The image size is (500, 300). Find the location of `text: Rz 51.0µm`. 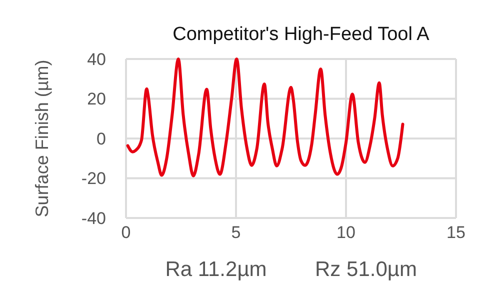

text: Rz 51.0µm is located at coordinates (366, 269).